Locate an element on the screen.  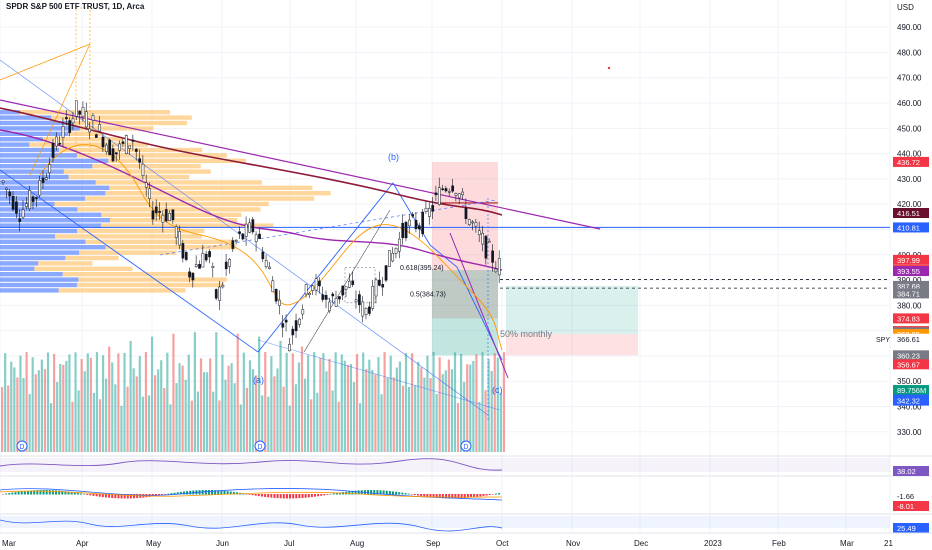
macd-value: -8.01 is located at coordinates (905, 506).